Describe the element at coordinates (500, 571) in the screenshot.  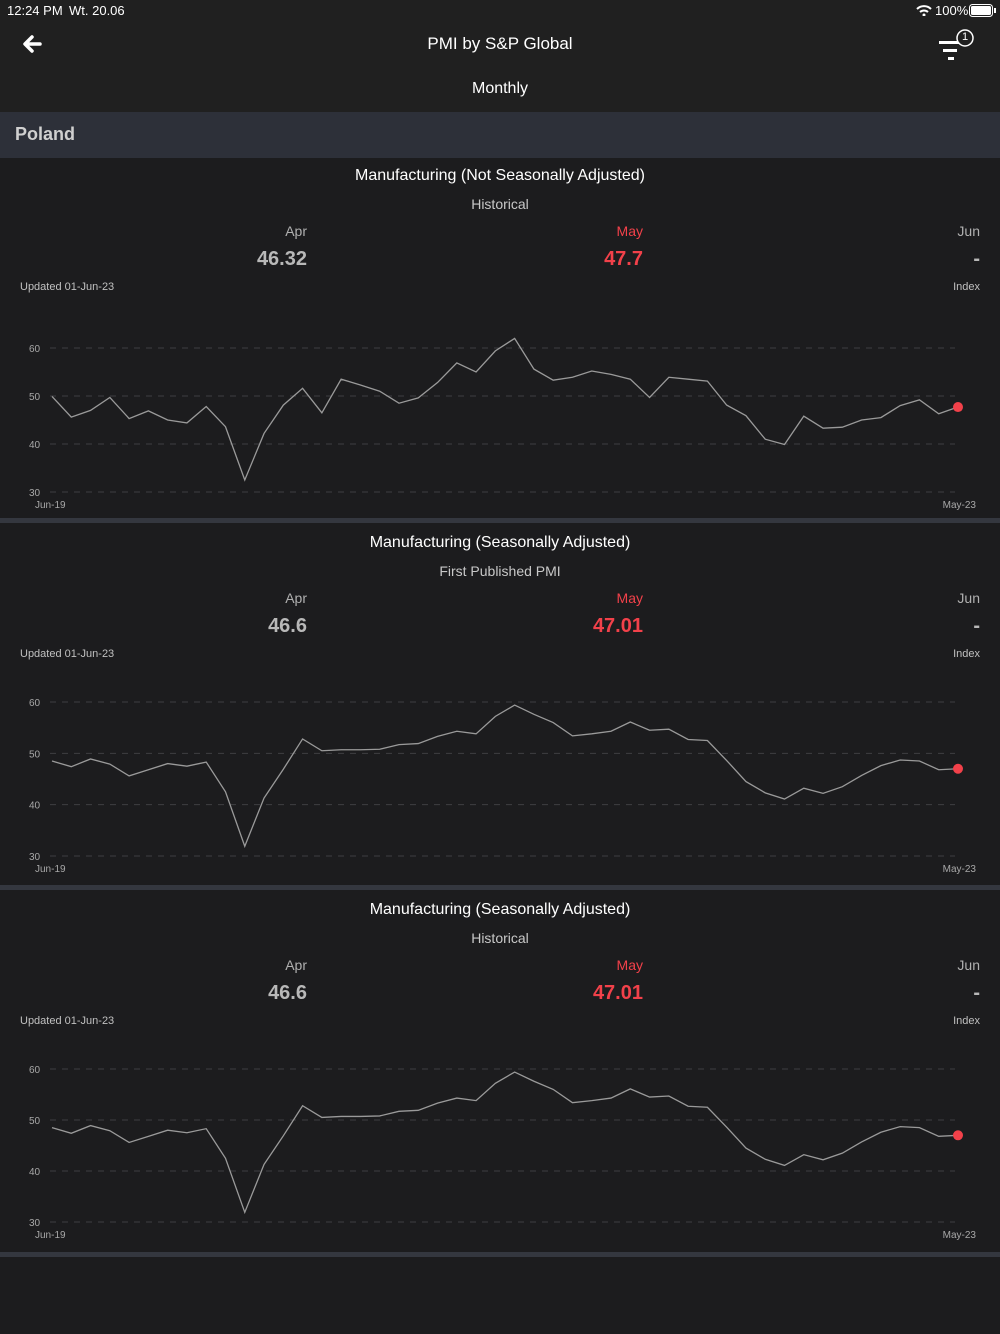
I see `card-subtitle: First Published PMI` at that location.